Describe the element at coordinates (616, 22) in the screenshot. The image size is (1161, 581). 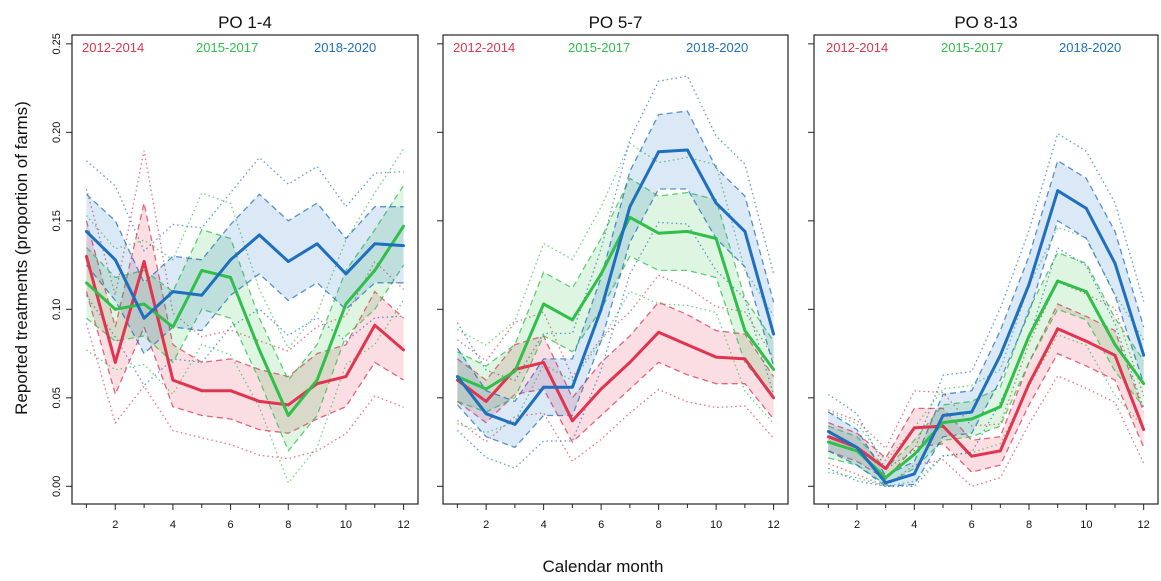
I see `panel-title: PO 5-7` at that location.